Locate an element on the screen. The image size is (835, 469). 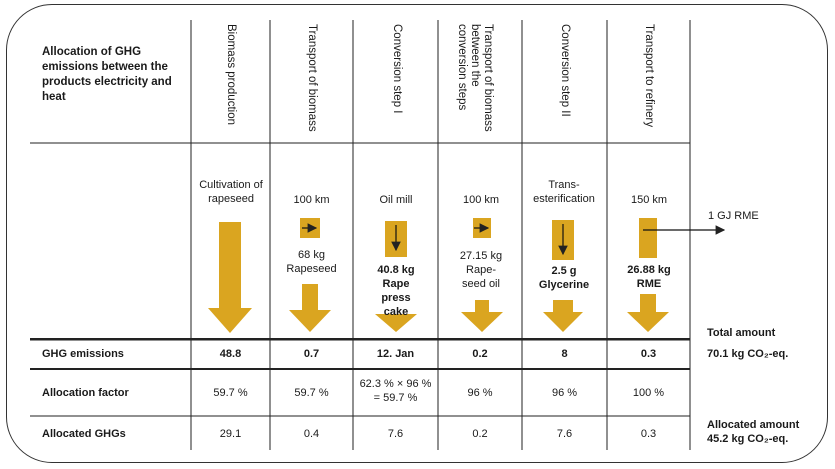
product-label-6: RME is located at coordinates (649, 284).